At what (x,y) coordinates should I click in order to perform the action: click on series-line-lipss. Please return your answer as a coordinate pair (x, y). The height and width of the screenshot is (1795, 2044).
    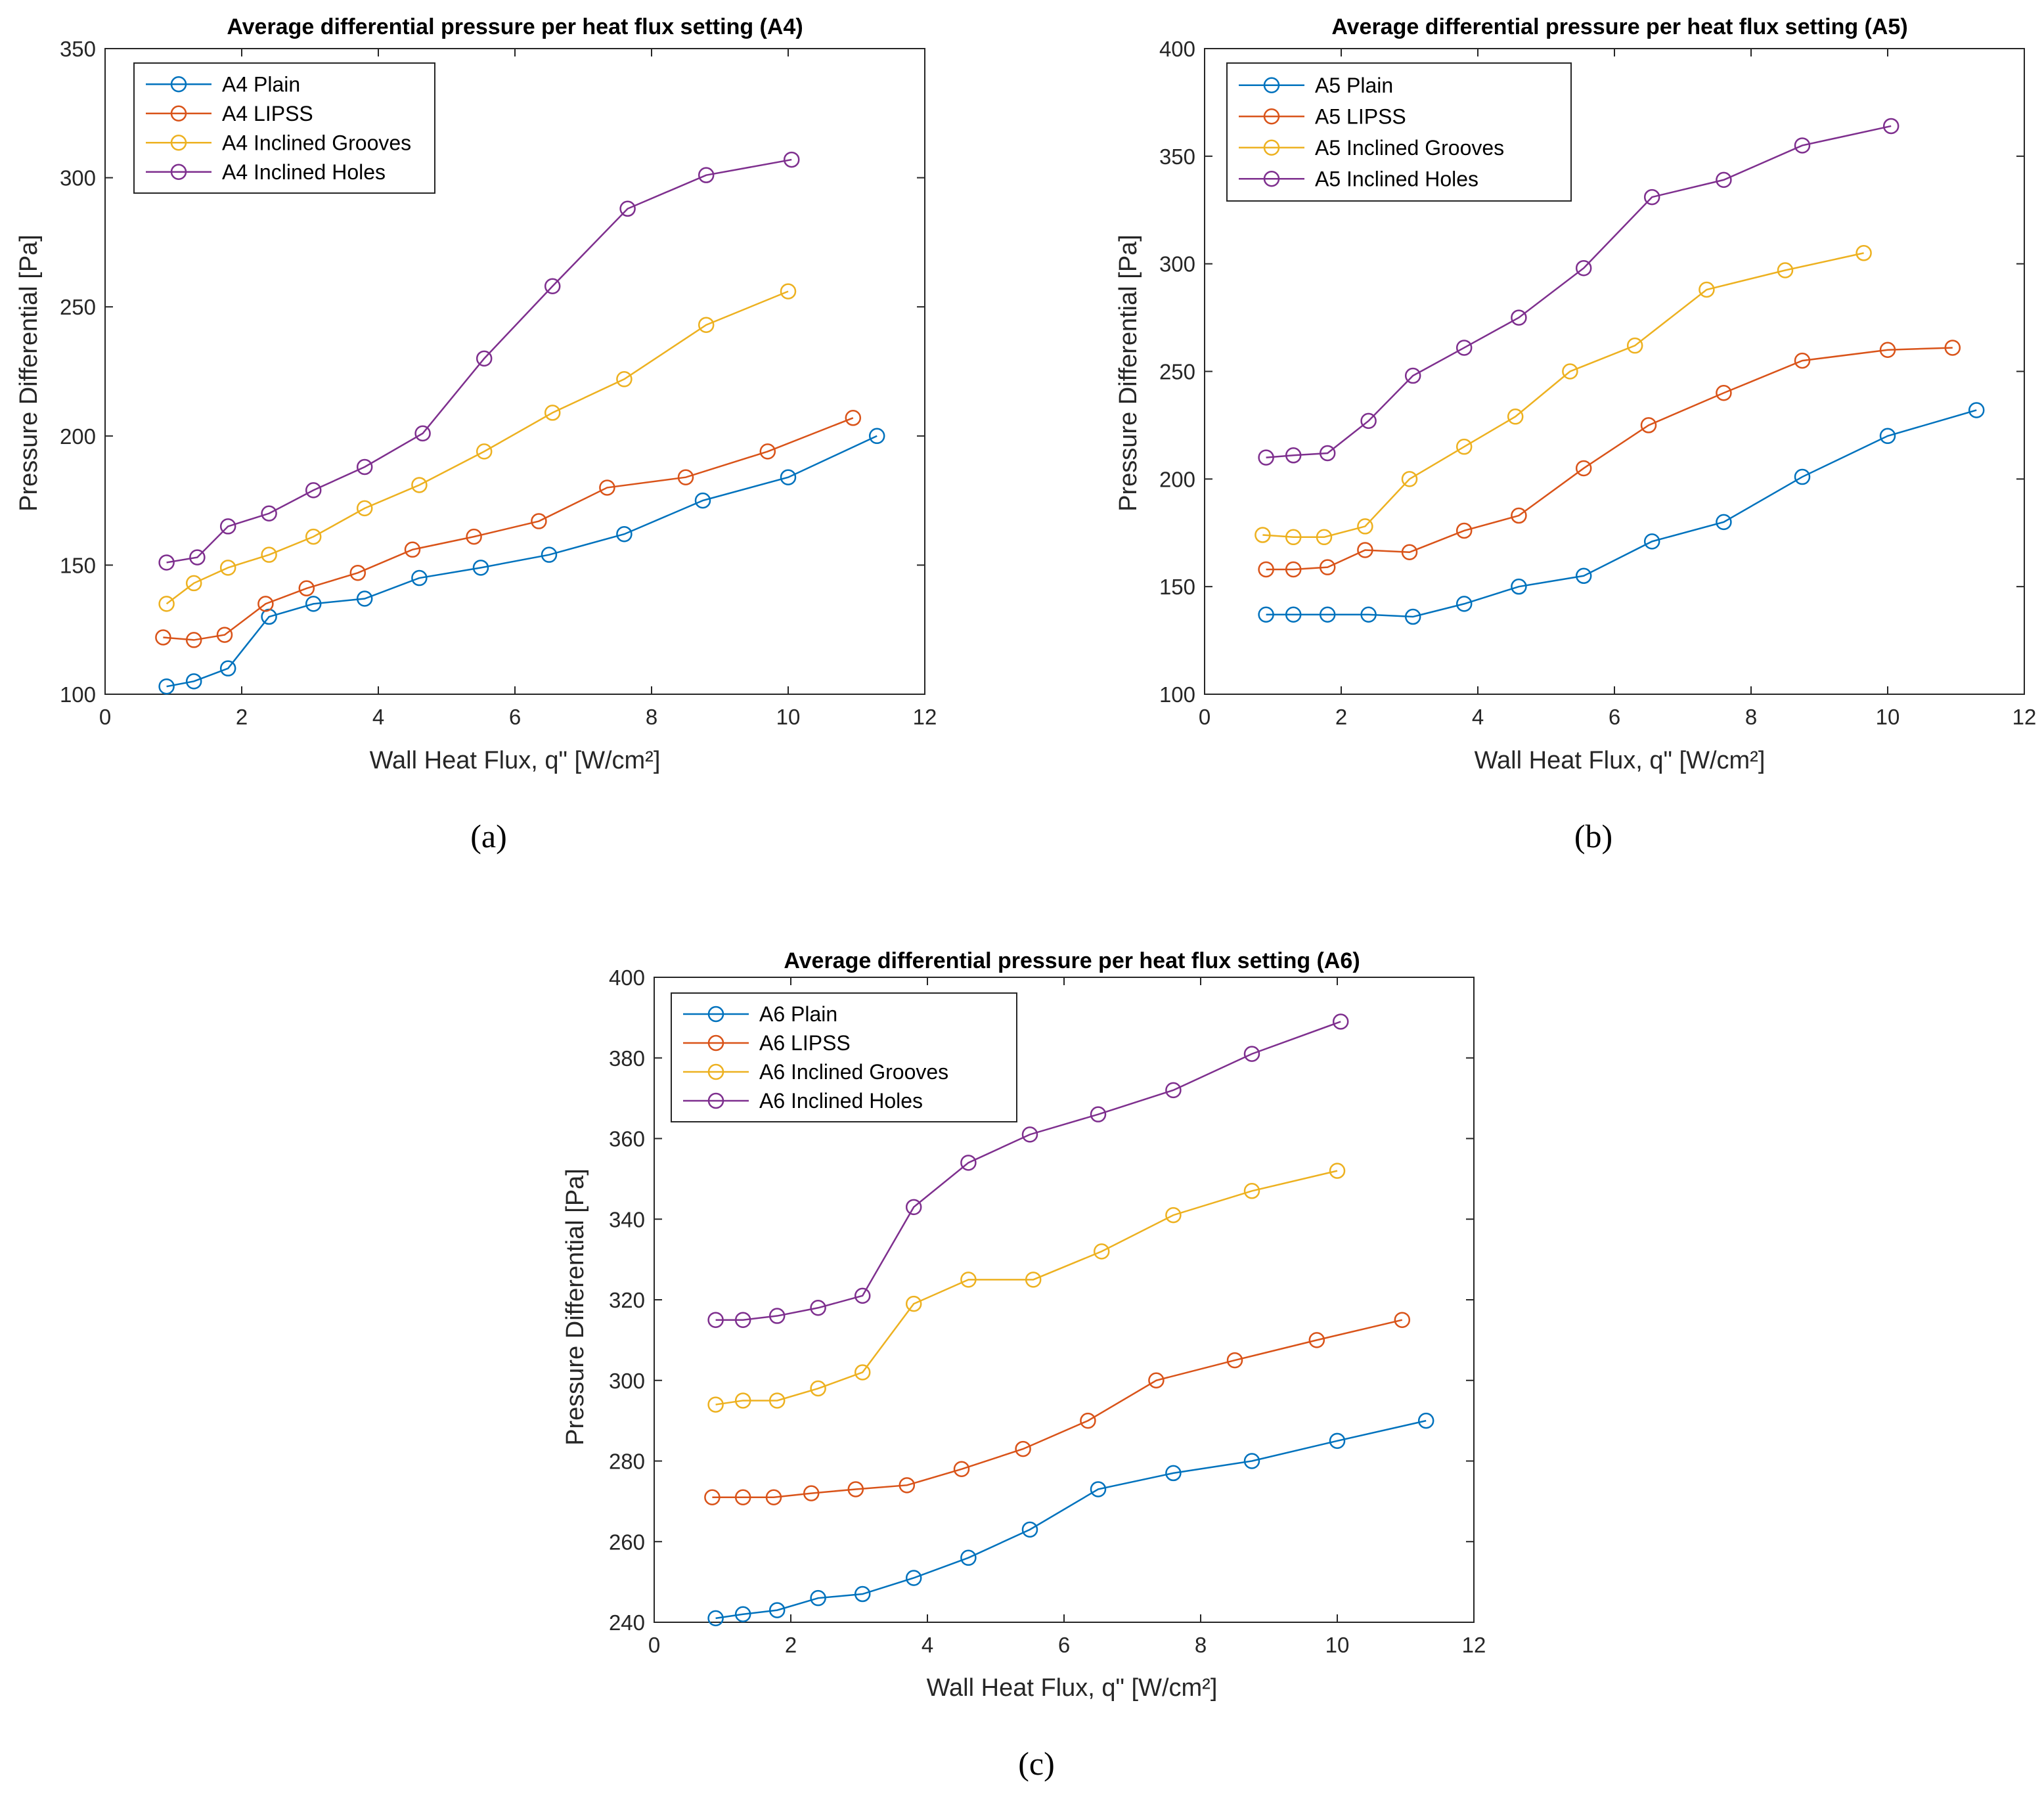
    Looking at the image, I should click on (508, 529).